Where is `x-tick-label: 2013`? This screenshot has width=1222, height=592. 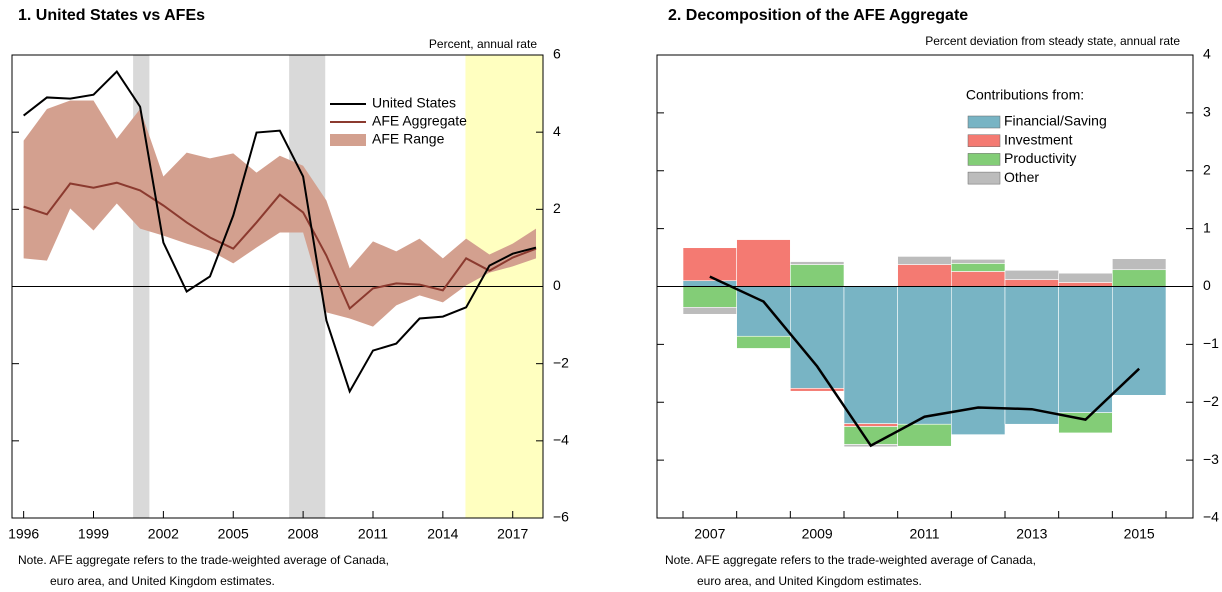 x-tick-label: 2013 is located at coordinates (1031, 534).